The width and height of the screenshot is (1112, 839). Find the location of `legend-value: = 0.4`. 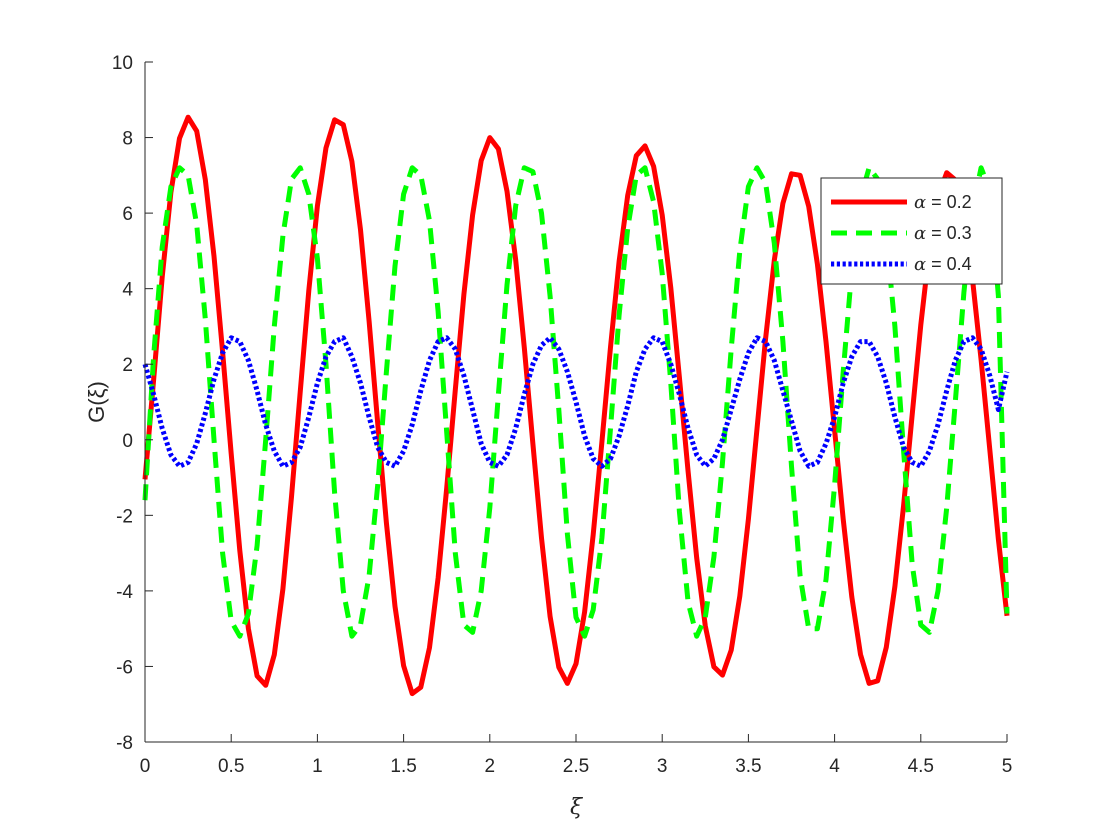

legend-value: = 0.4 is located at coordinates (949, 264).